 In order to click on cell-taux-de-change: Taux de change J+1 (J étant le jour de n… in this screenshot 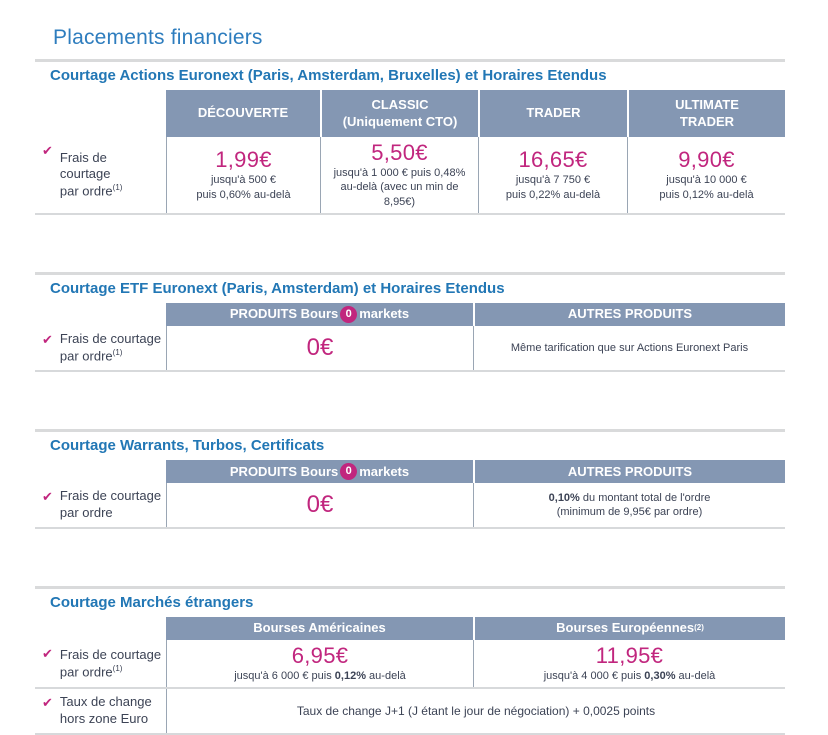, I will do `click(475, 711)`.